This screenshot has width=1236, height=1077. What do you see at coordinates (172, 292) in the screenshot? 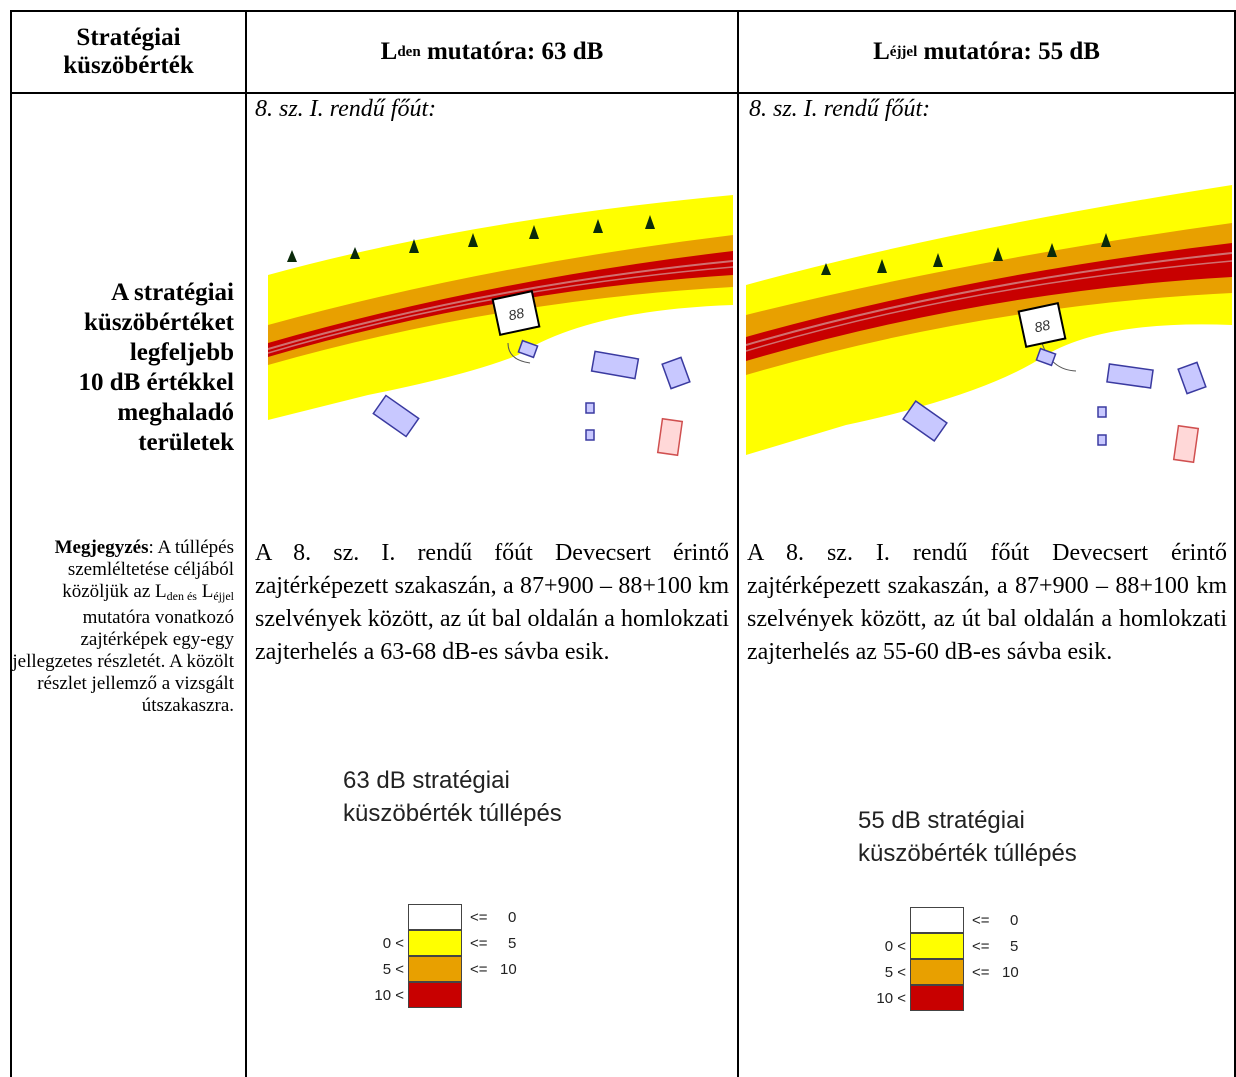
I see `left-bold-line: A stratégiai` at bounding box center [172, 292].